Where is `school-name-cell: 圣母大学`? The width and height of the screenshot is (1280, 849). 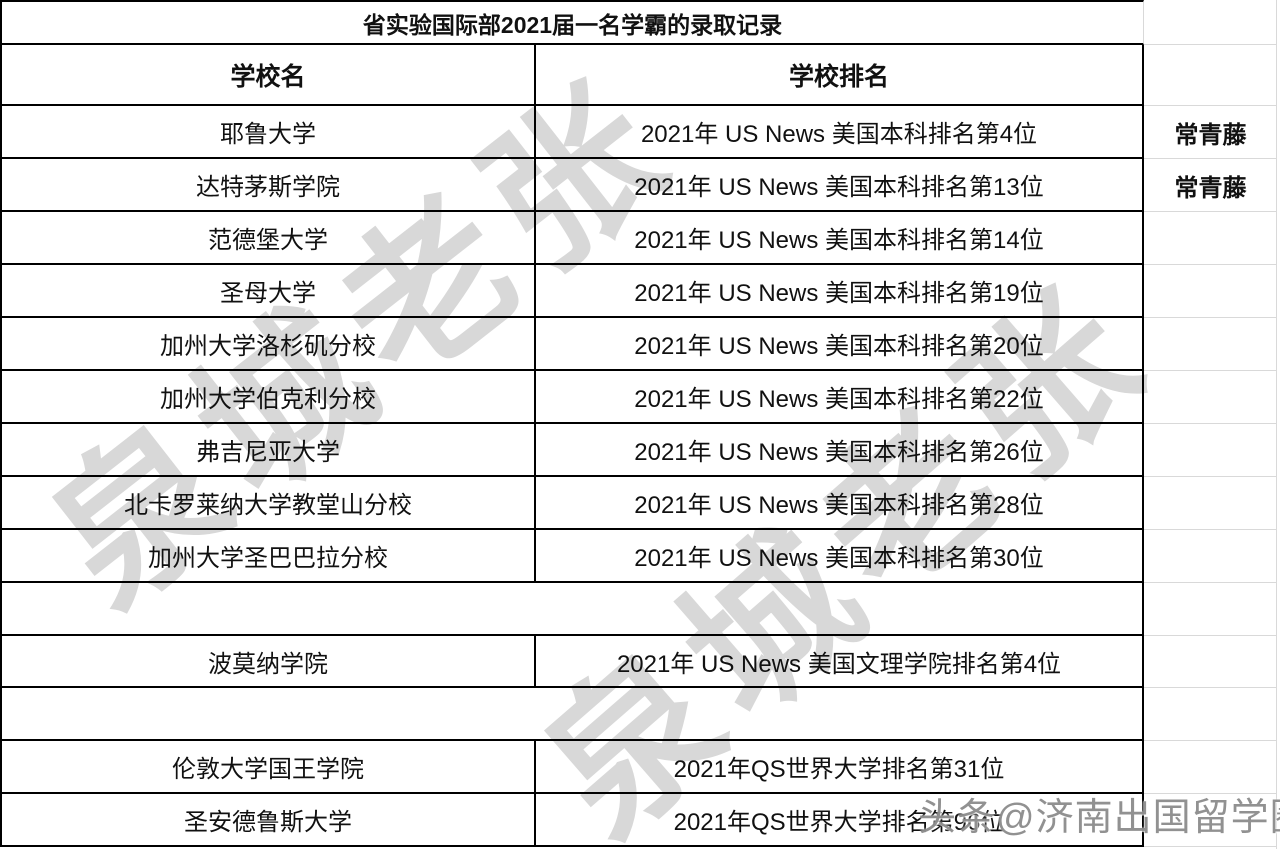 school-name-cell: 圣母大学 is located at coordinates (269, 290).